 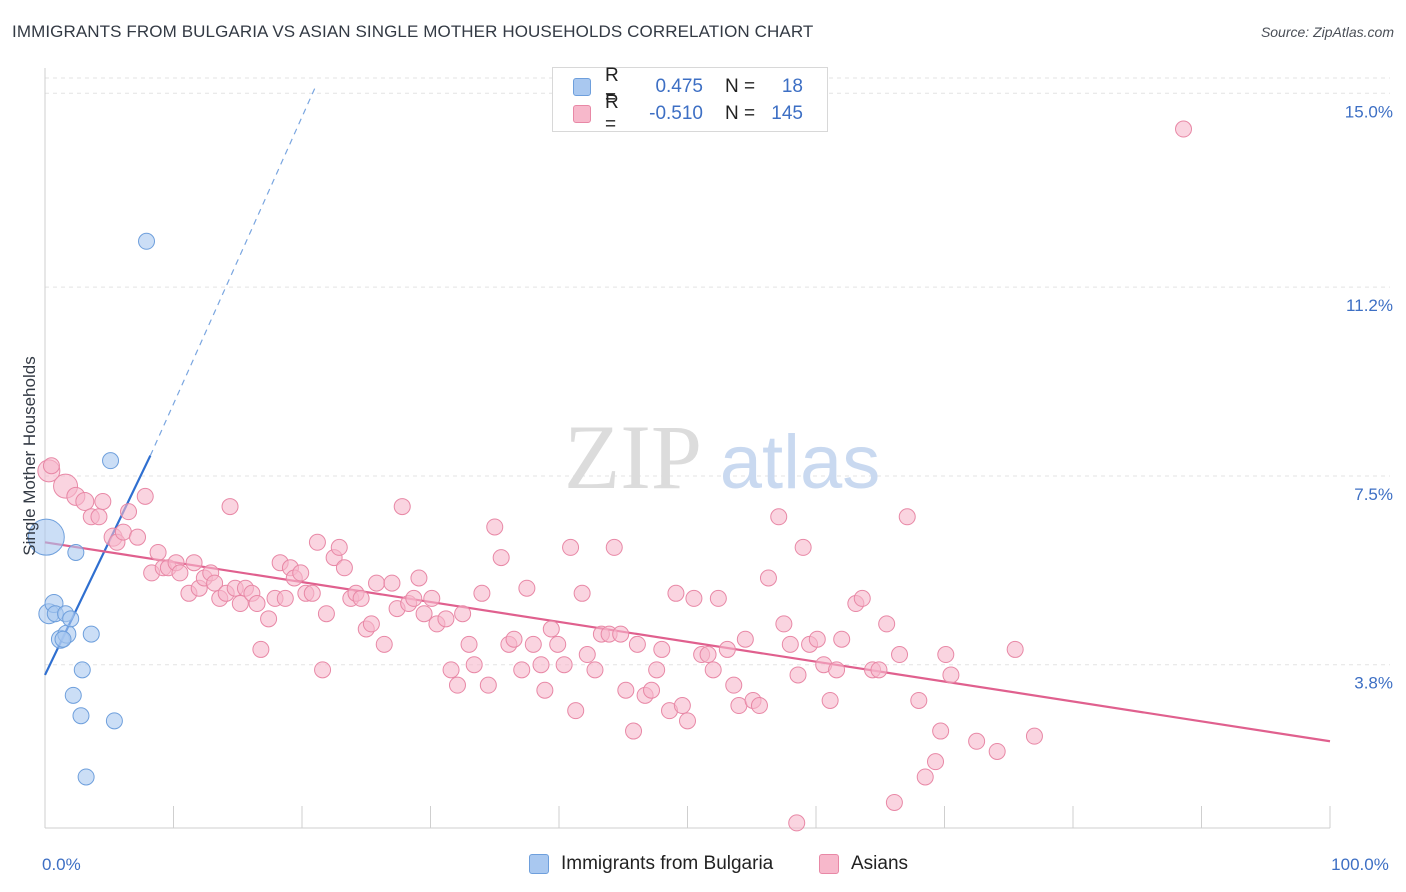 What do you see at coordinates (800, 462) in the screenshot?
I see `watermark-atlas: atlas` at bounding box center [800, 462].